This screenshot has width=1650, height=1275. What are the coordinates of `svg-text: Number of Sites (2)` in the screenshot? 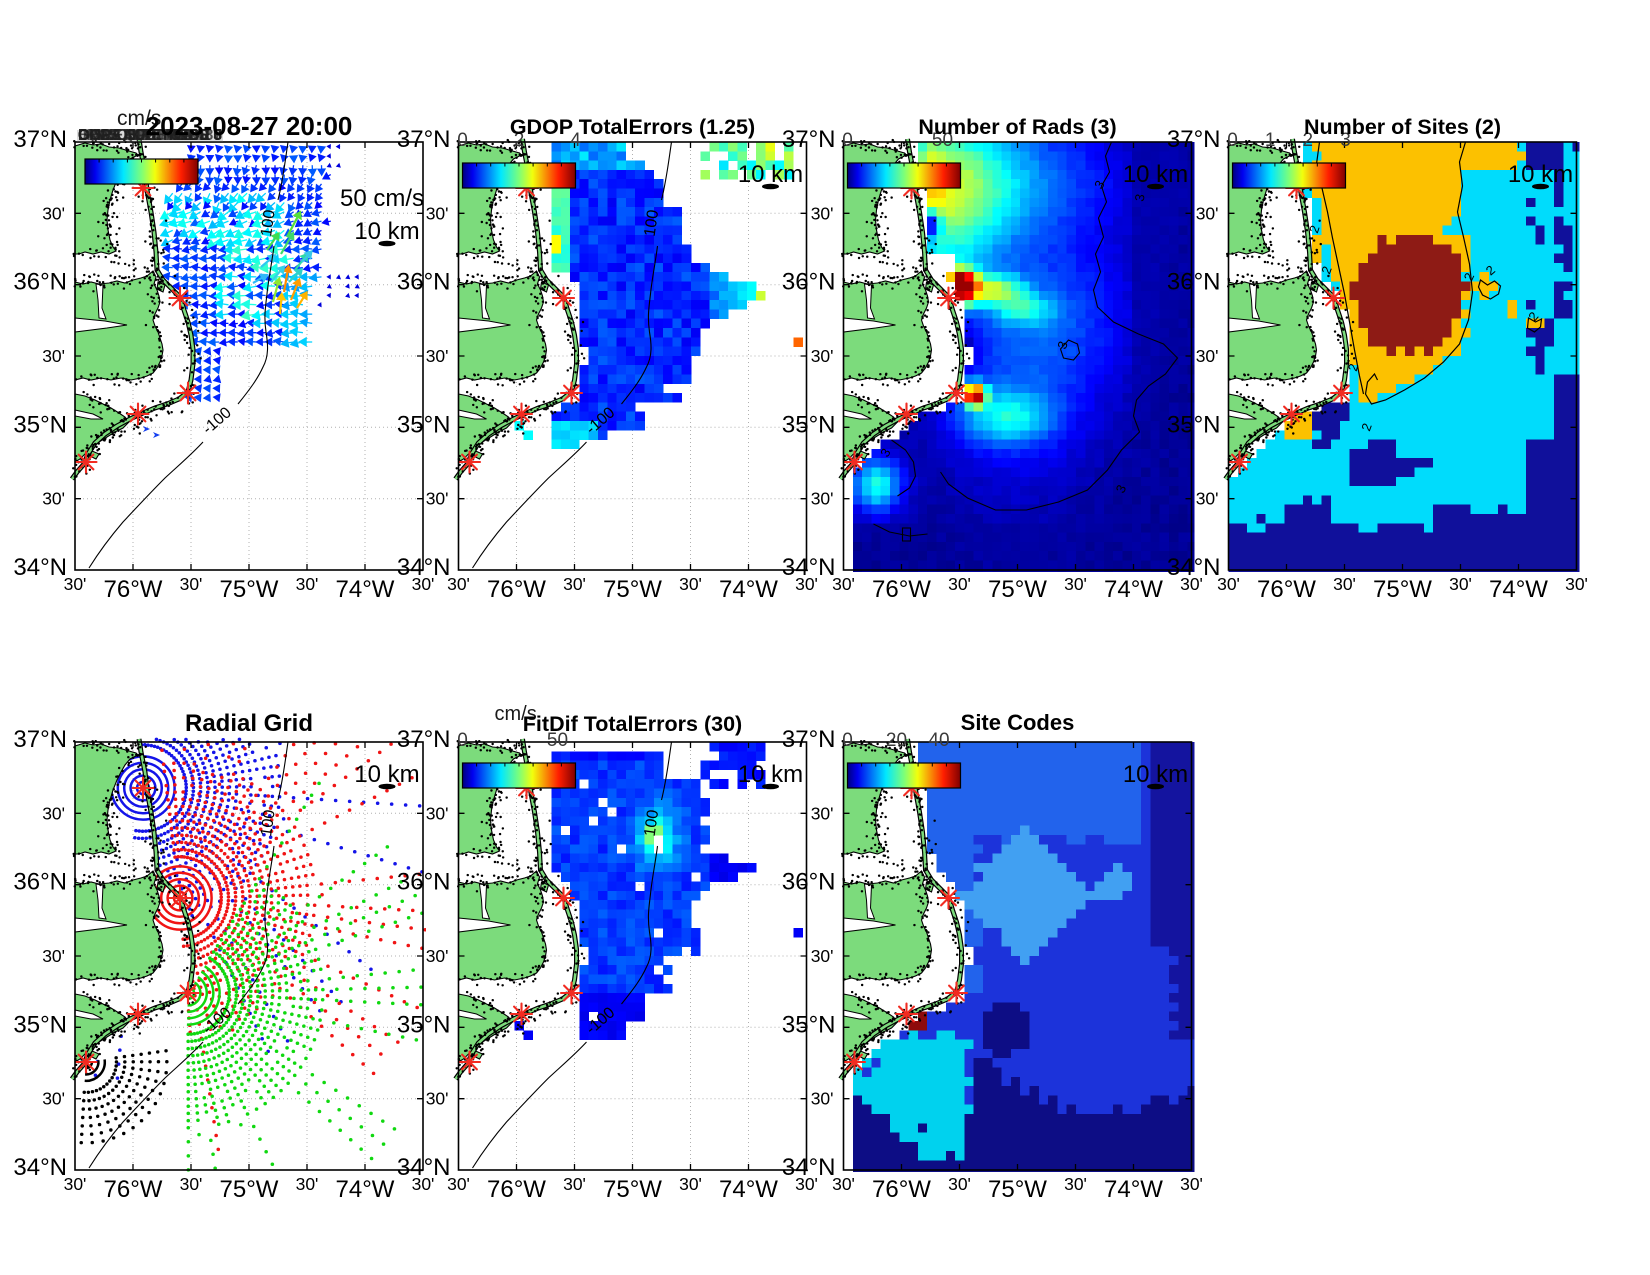 It's located at (1402, 127).